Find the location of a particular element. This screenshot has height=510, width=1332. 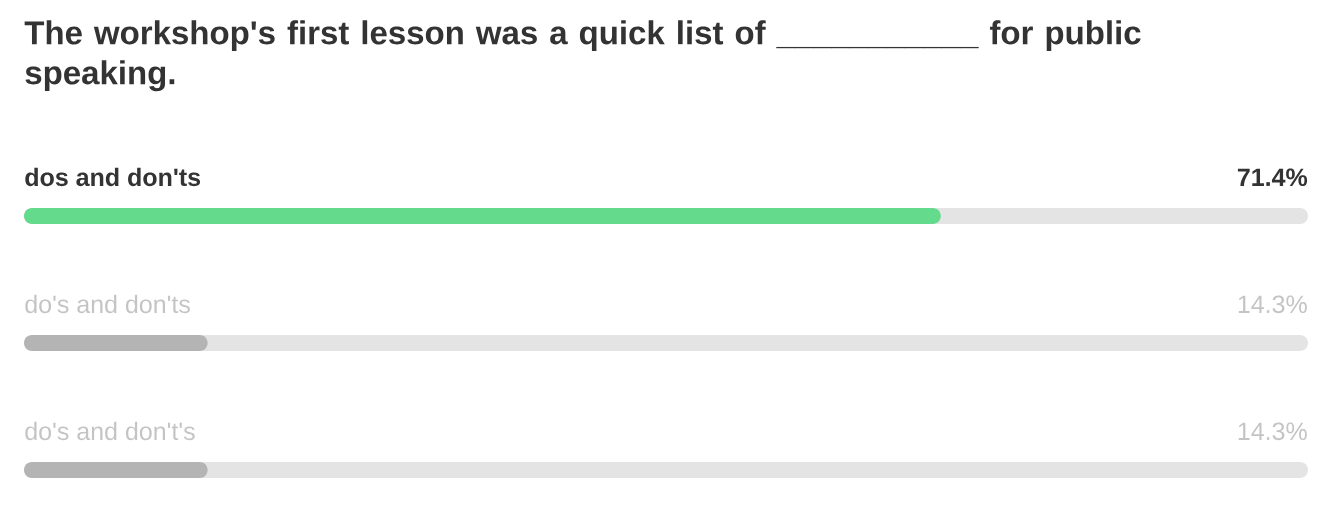

y-tick-label: do's and don'ts is located at coordinates (107, 304).